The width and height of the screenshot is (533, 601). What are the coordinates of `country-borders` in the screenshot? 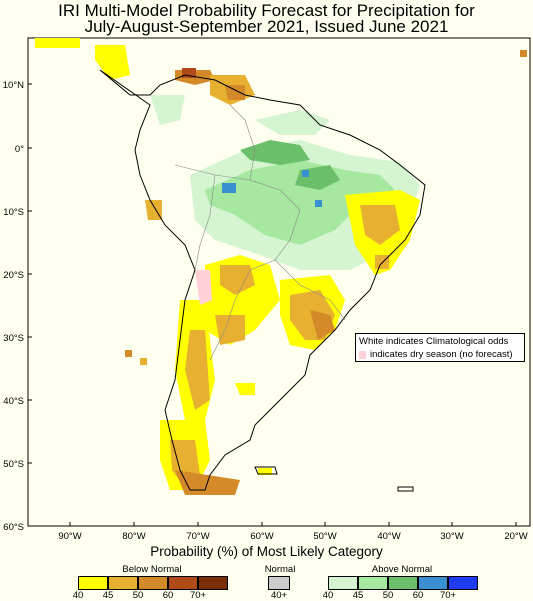 It's located at (260, 232).